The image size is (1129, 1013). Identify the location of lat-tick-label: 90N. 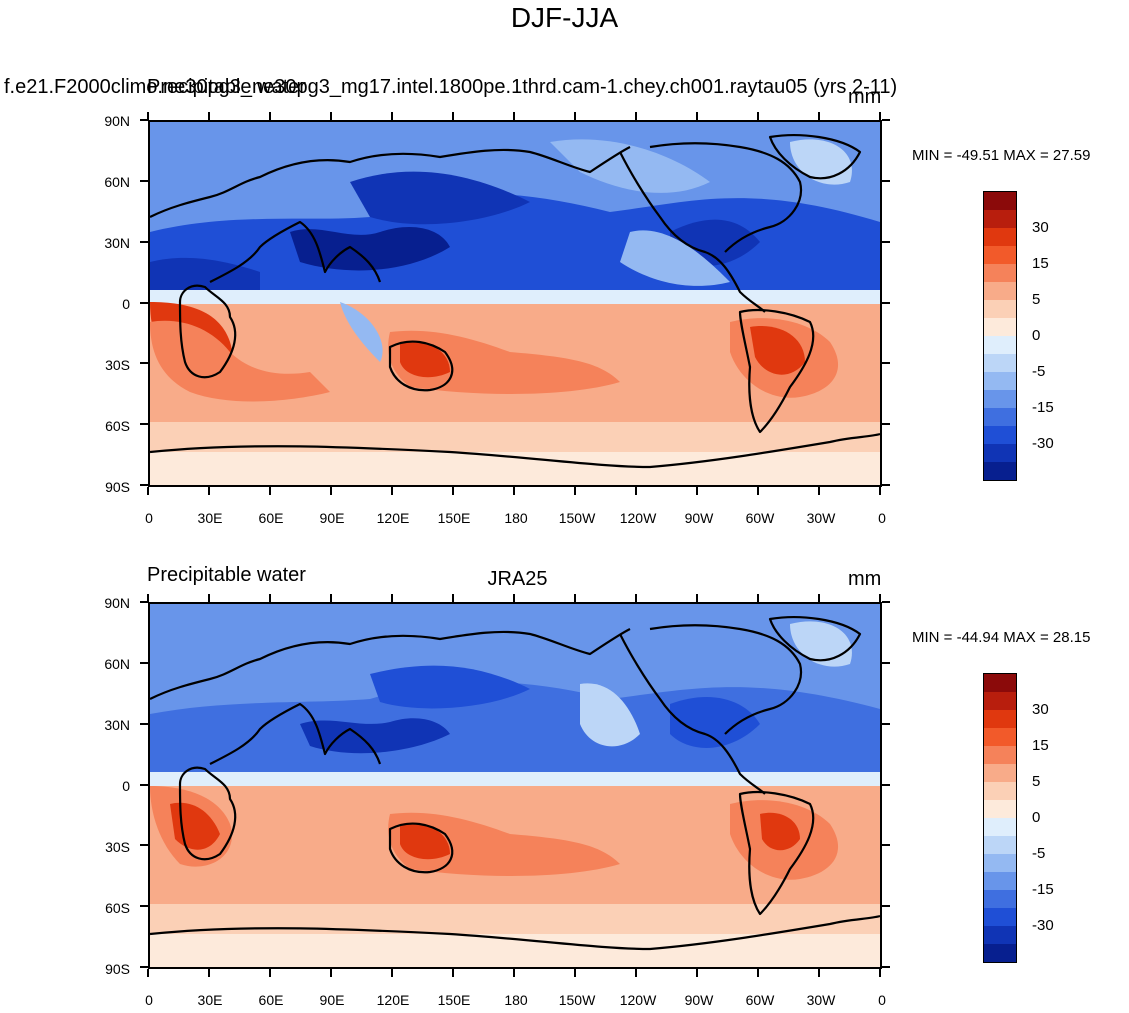
(117, 603).